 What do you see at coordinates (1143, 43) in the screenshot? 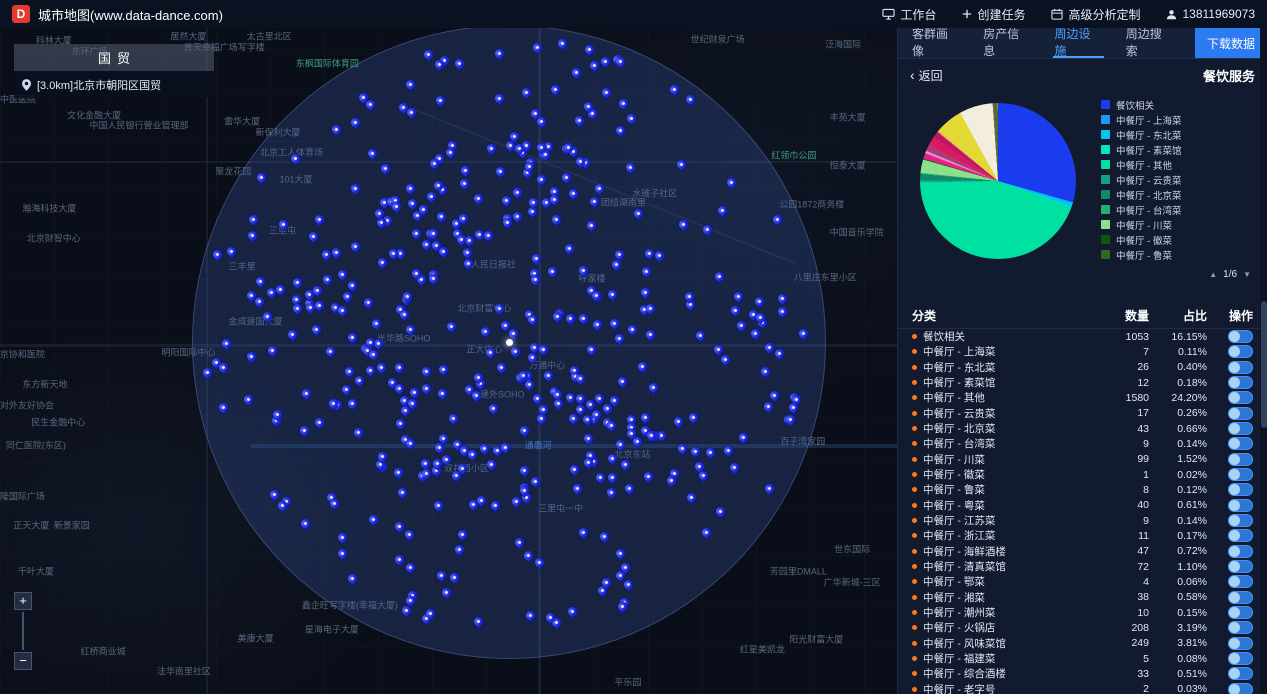
I see `tab-nearby-search: 周边搜索` at bounding box center [1143, 43].